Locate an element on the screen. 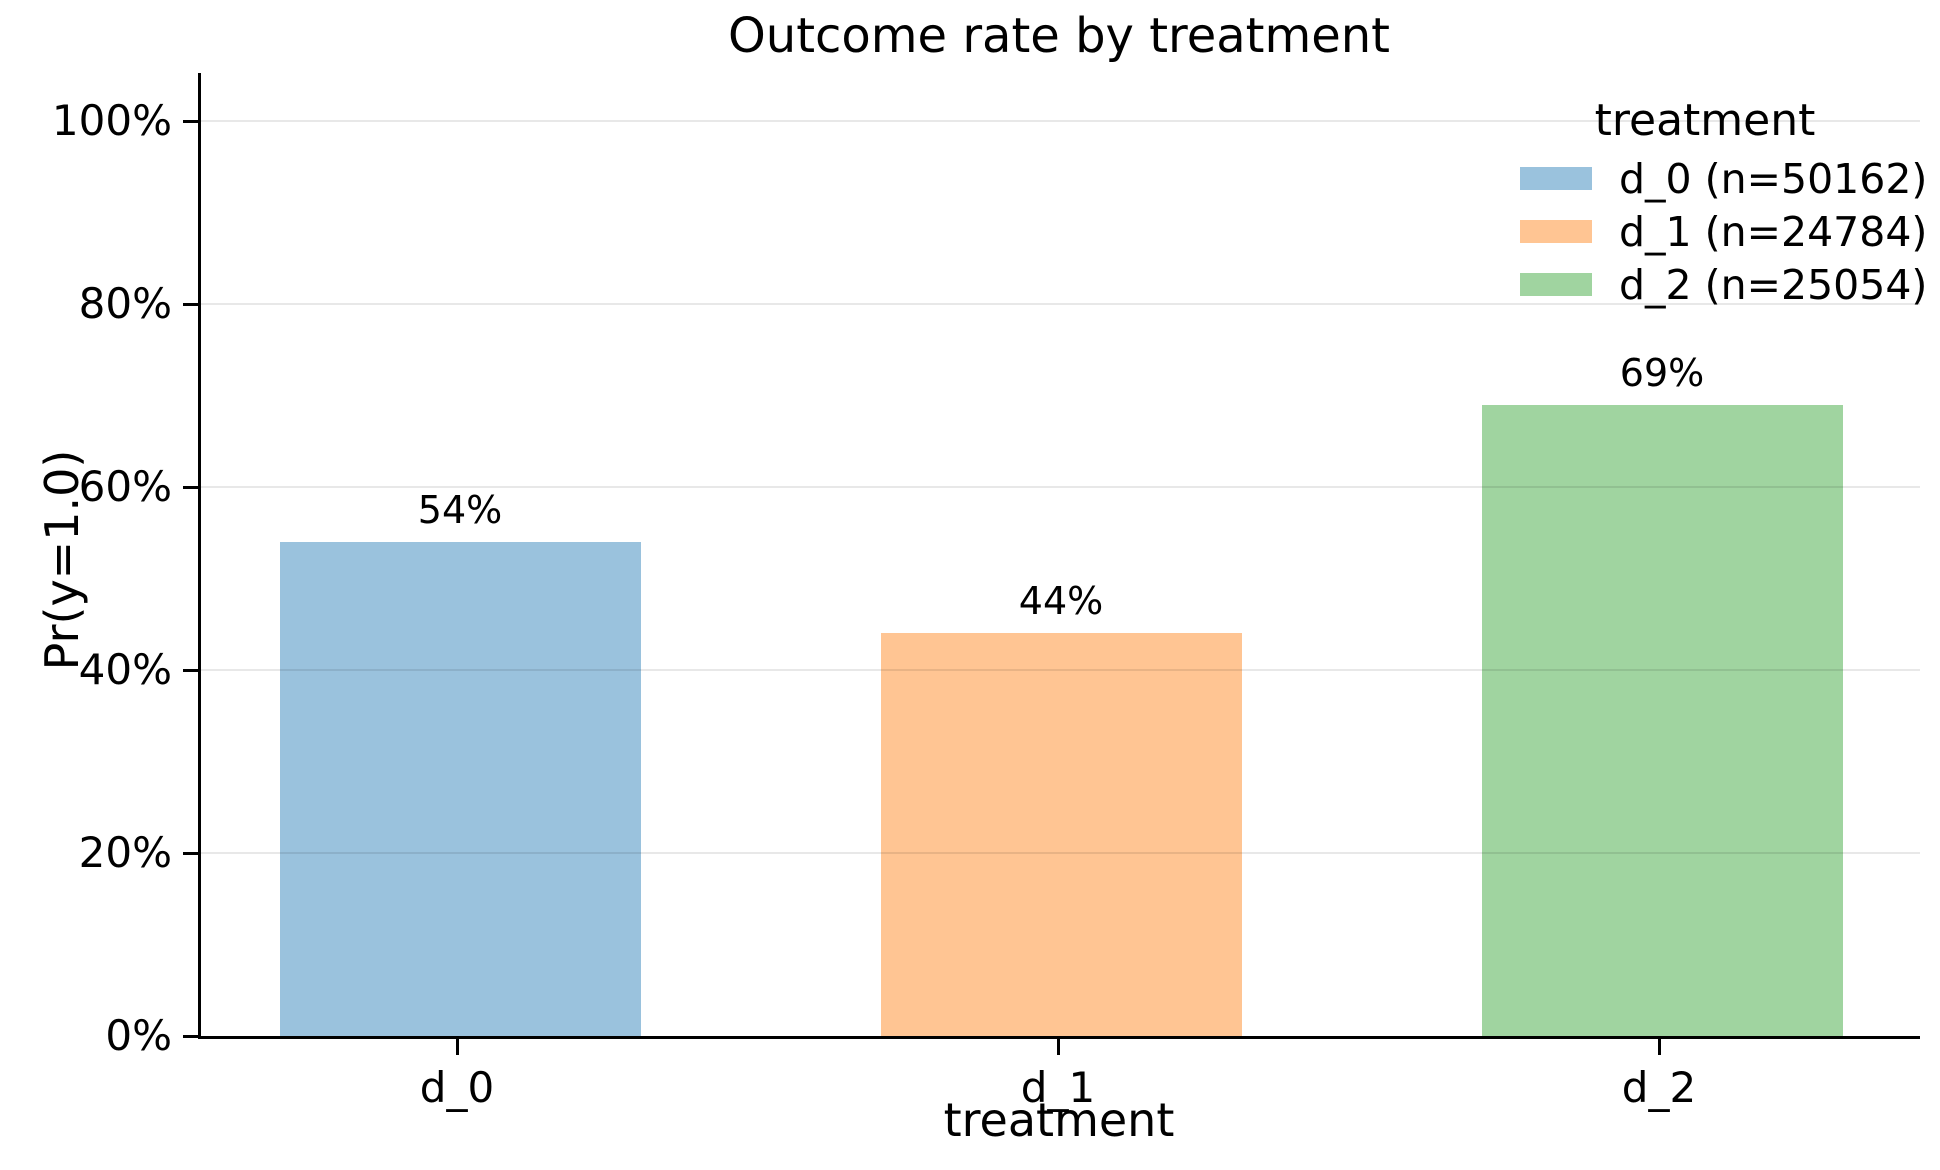  bar-value-label-d_2: 69% is located at coordinates (1662, 372).